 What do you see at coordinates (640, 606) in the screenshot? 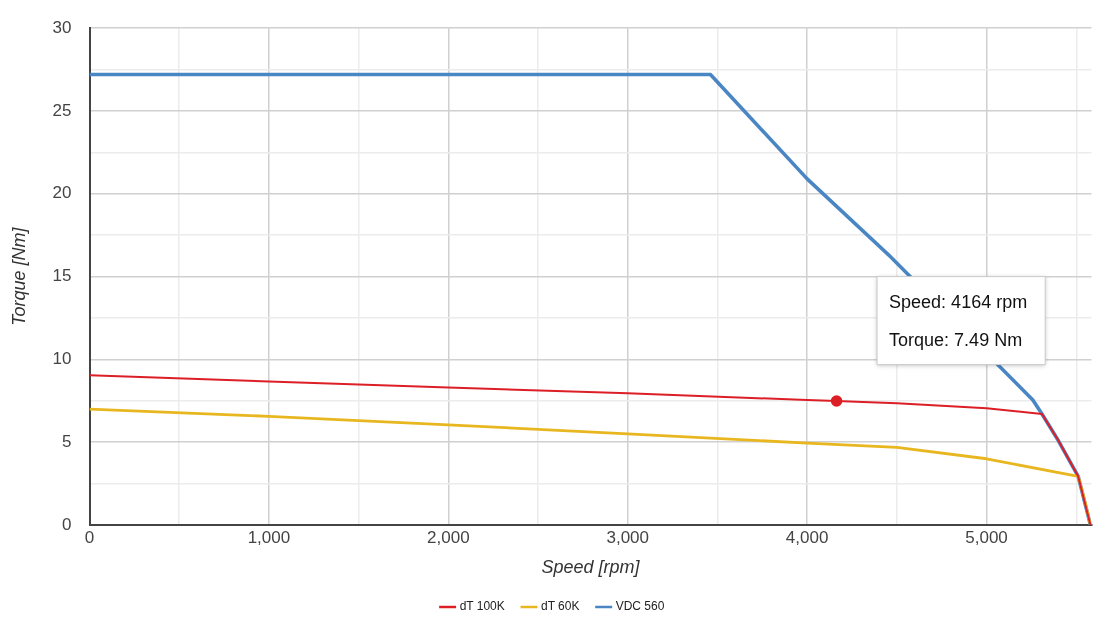
I see `legend-label: VDC 560` at bounding box center [640, 606].